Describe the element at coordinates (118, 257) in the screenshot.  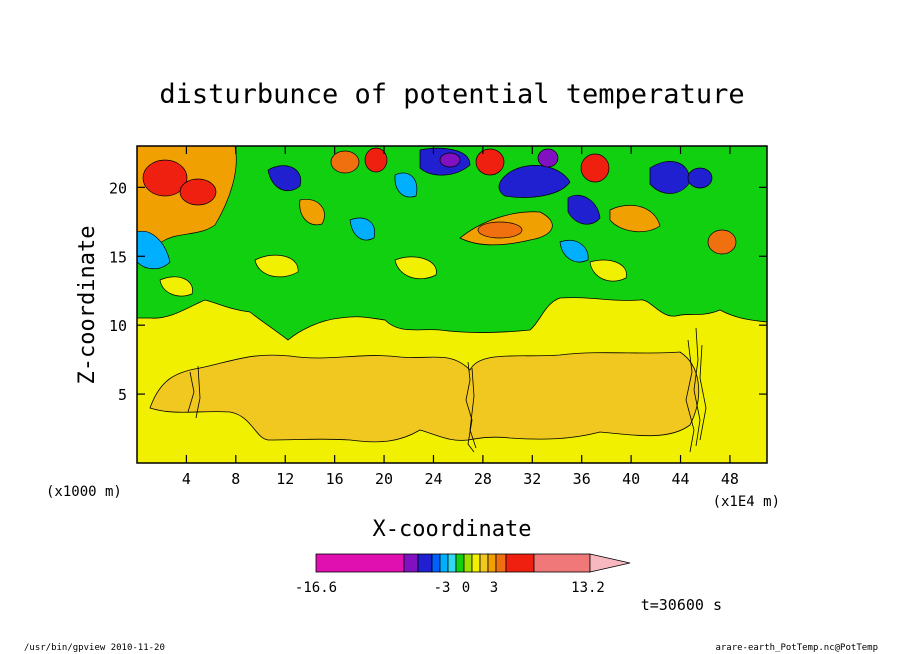
I see `y-tick-label: 15` at that location.